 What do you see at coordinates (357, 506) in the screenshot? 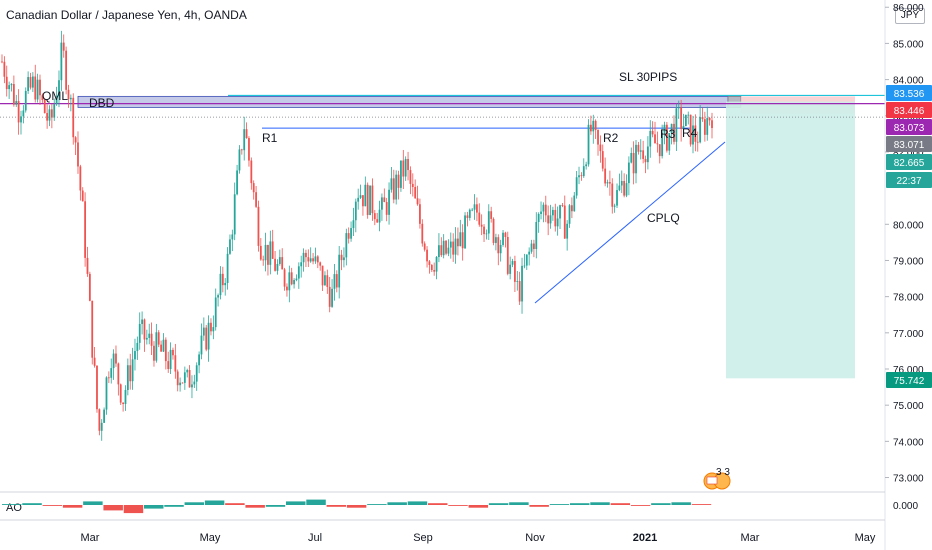
I see `ao-histogram` at bounding box center [357, 506].